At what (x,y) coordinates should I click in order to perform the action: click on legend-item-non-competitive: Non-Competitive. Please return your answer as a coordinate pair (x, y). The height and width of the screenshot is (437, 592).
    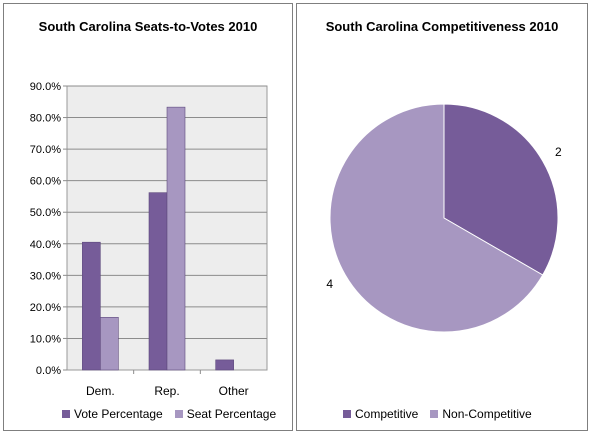
    Looking at the image, I should click on (481, 414).